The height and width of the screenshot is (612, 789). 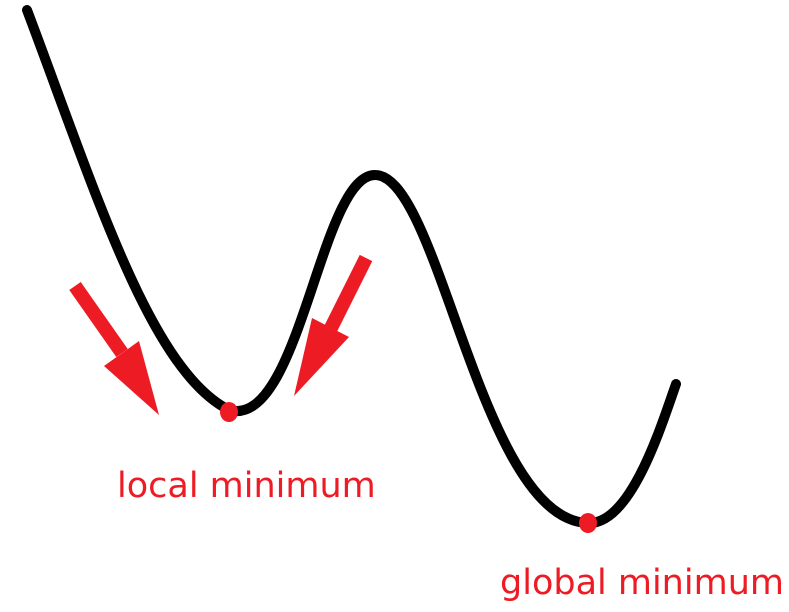 I want to click on left-arrow-shaft, so click(x=98, y=319).